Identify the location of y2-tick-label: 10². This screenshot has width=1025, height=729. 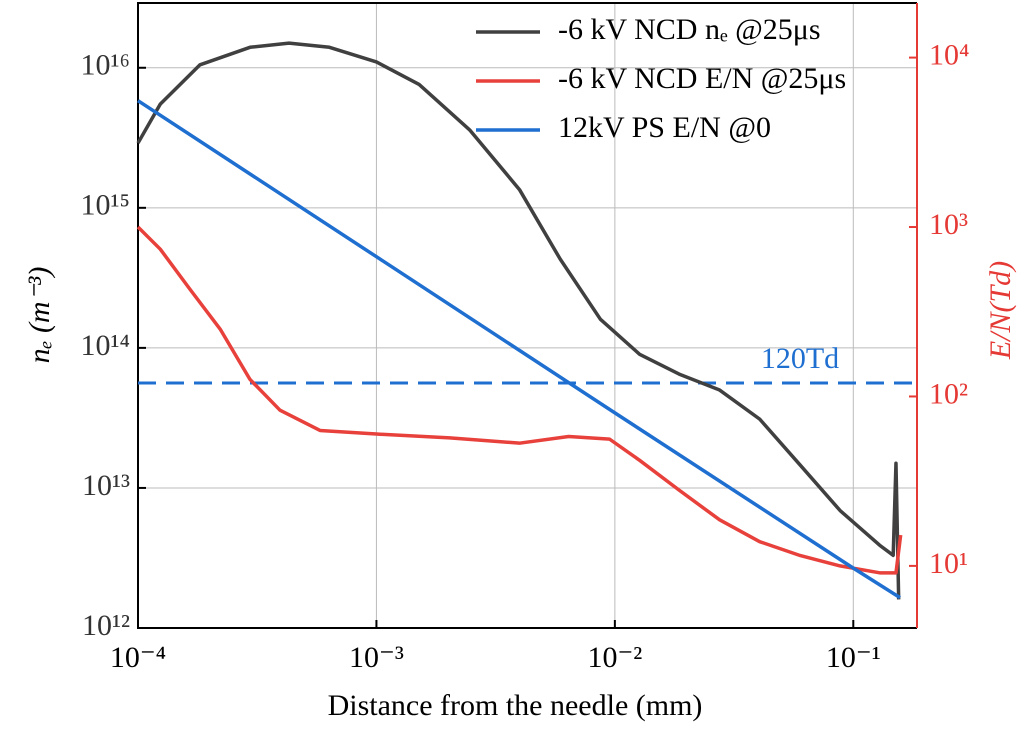
(948, 393).